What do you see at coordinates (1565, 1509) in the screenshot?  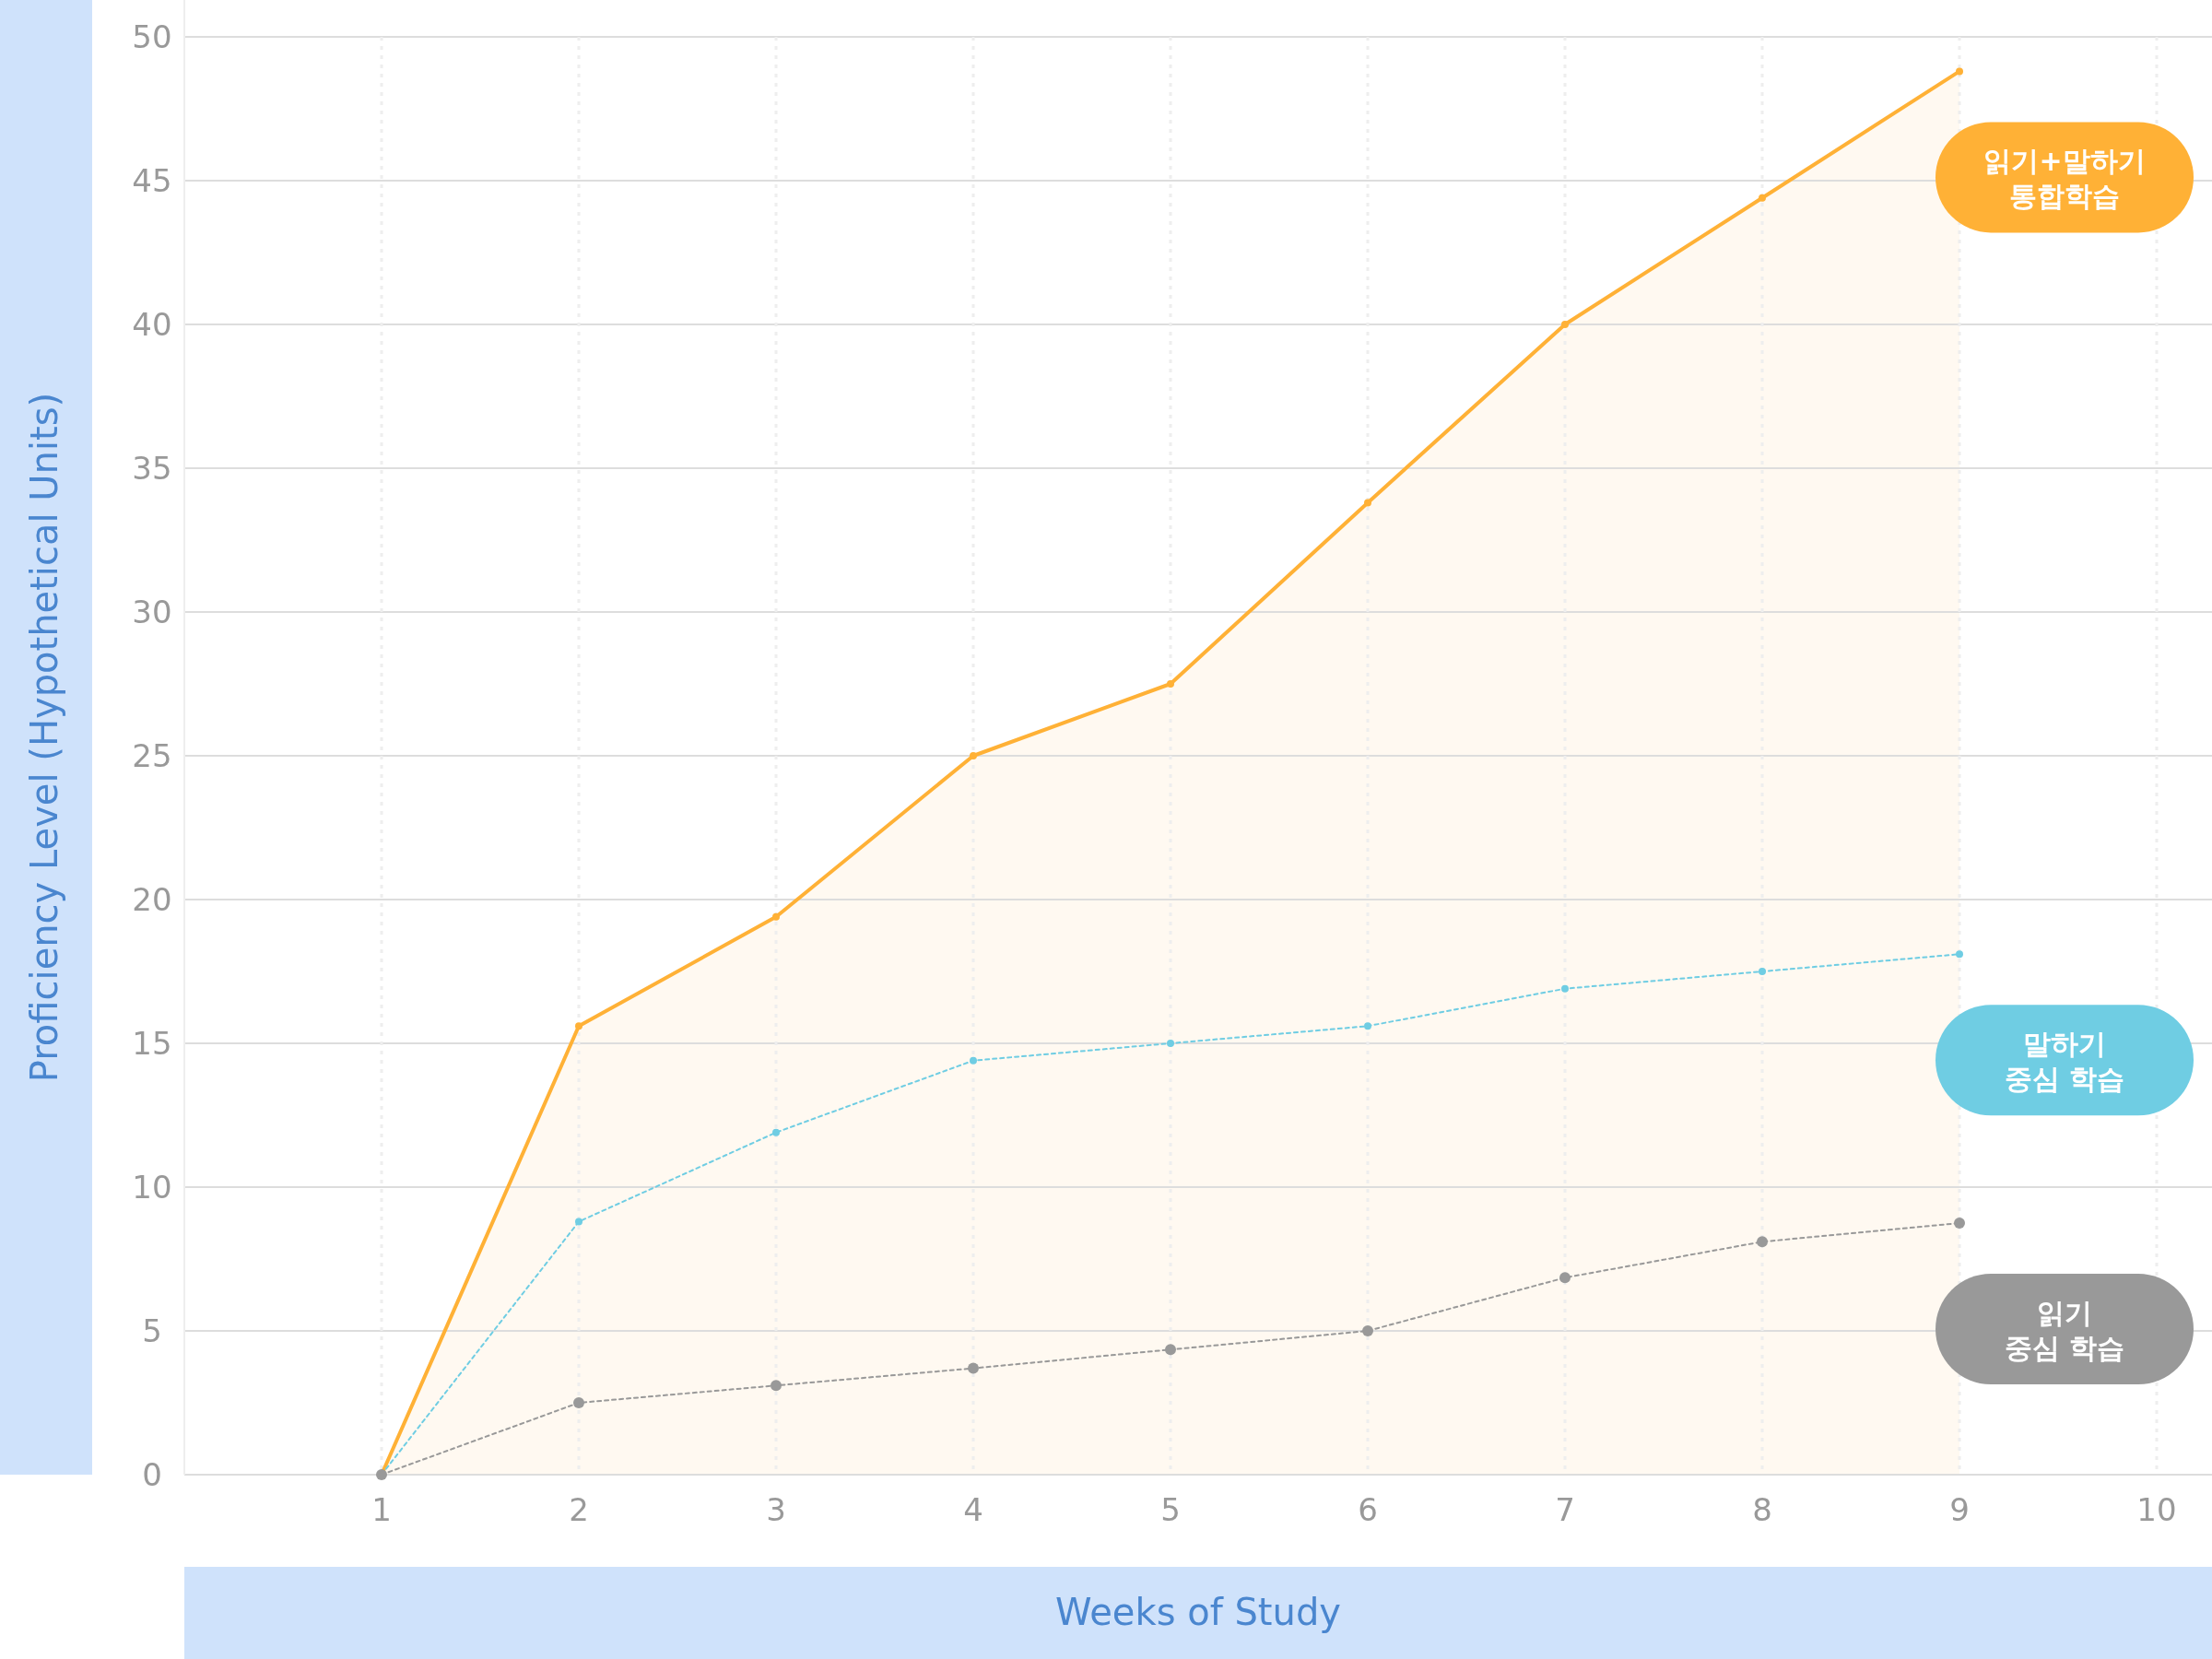 I see `x-tick-label: 7` at bounding box center [1565, 1509].